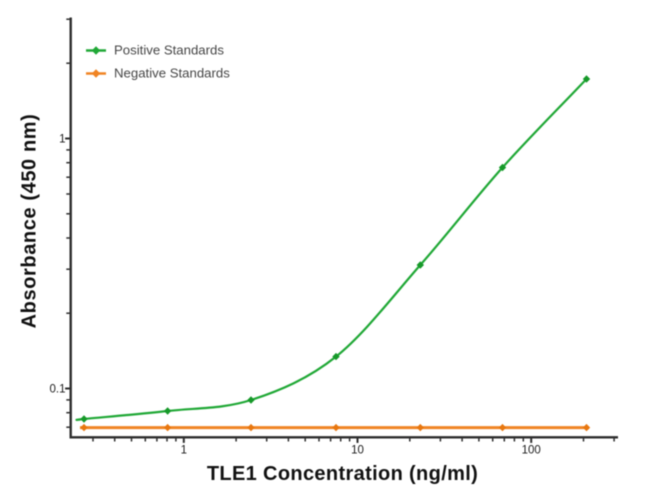 Image resolution: width=650 pixels, height=500 pixels. What do you see at coordinates (531, 451) in the screenshot?
I see `svg-text: 100` at bounding box center [531, 451].